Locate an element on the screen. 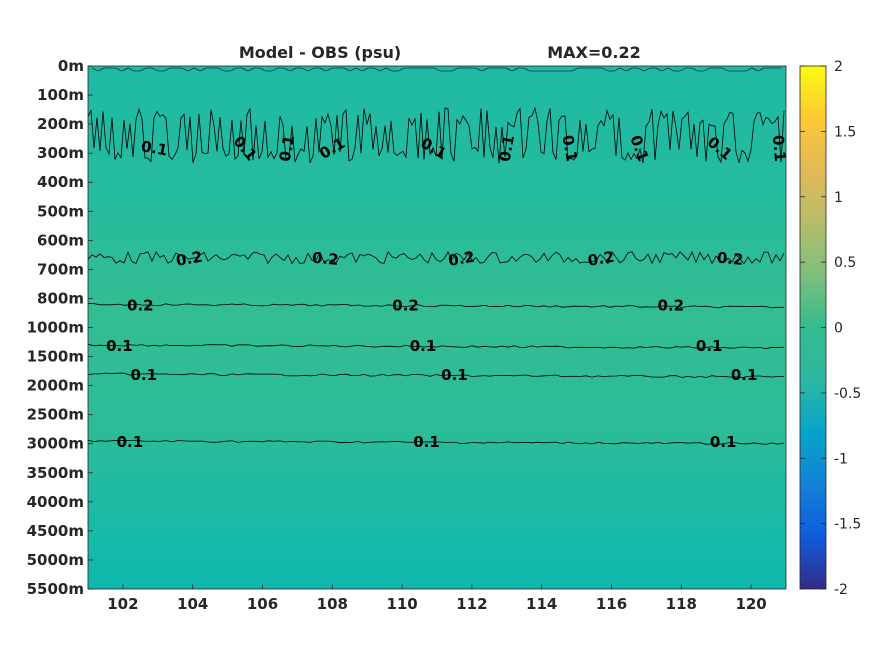 The image size is (875, 656). x-tick-label: 116 is located at coordinates (611, 604).